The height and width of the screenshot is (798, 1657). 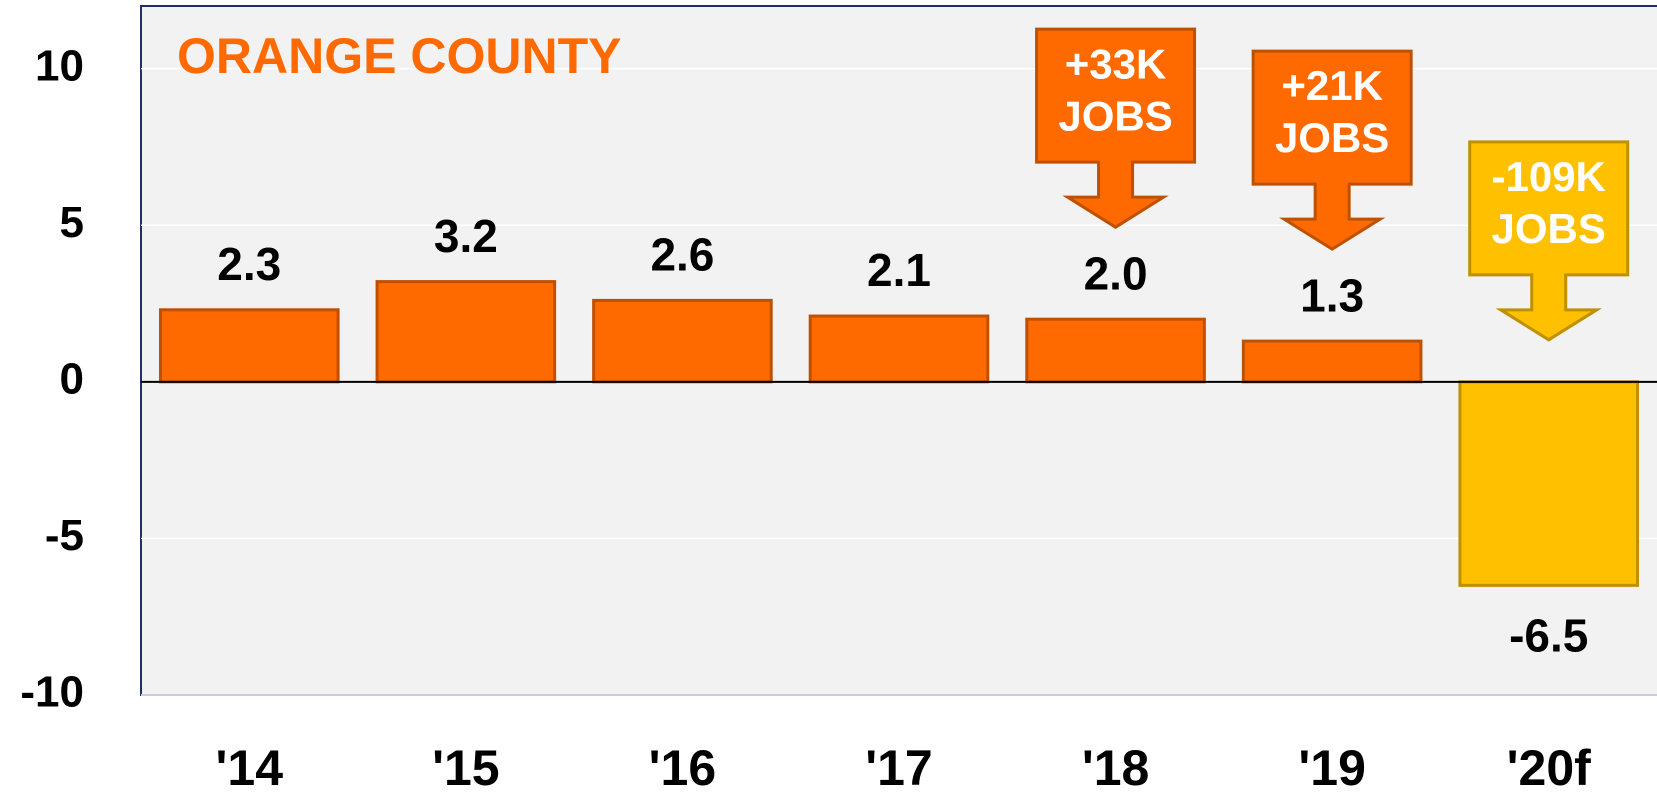 What do you see at coordinates (683, 768) in the screenshot?
I see `x-tick-label: '16` at bounding box center [683, 768].